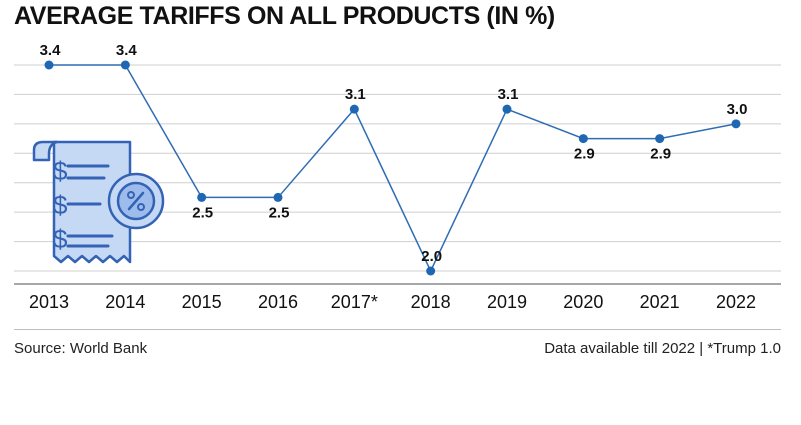 The image size is (801, 425). I want to click on tariff-receipt-icon: $ $ $, so click(98, 202).